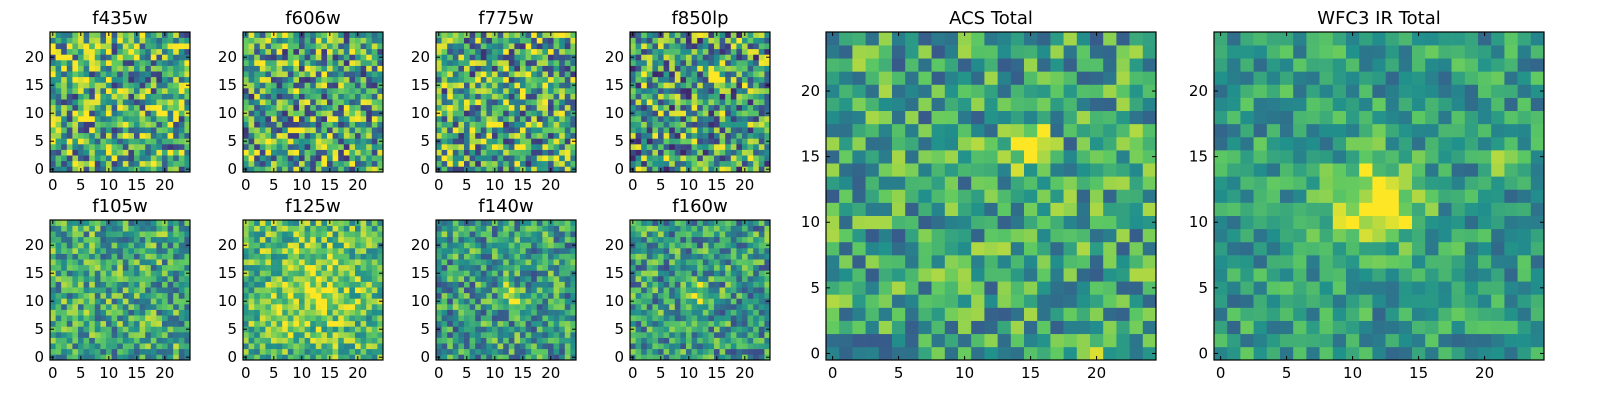  What do you see at coordinates (164, 373) in the screenshot?
I see `x-tick-label: 20` at bounding box center [164, 373].